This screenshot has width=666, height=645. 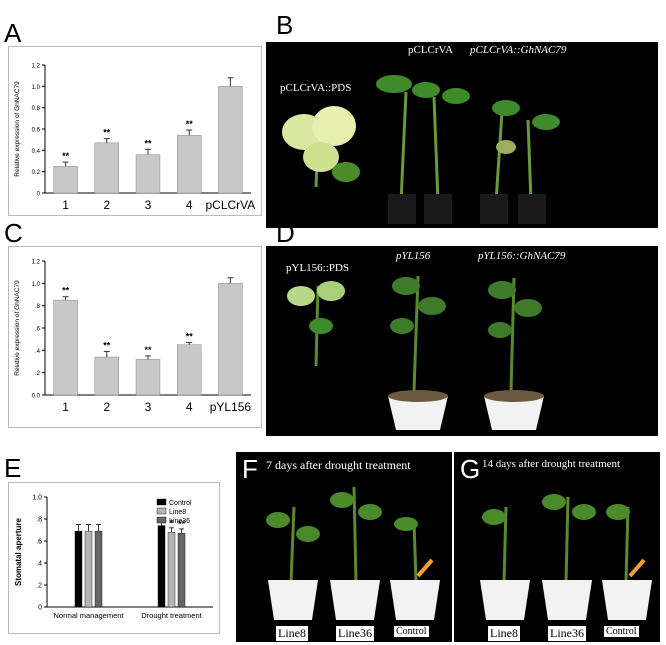 I want to click on panel-letter-a: A, so click(x=13, y=33).